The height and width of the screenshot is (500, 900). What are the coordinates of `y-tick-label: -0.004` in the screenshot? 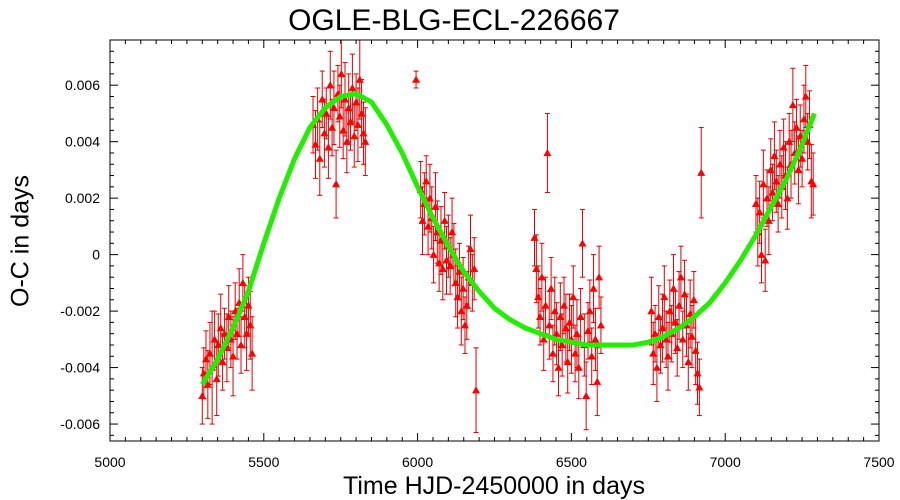 It's located at (80, 368).